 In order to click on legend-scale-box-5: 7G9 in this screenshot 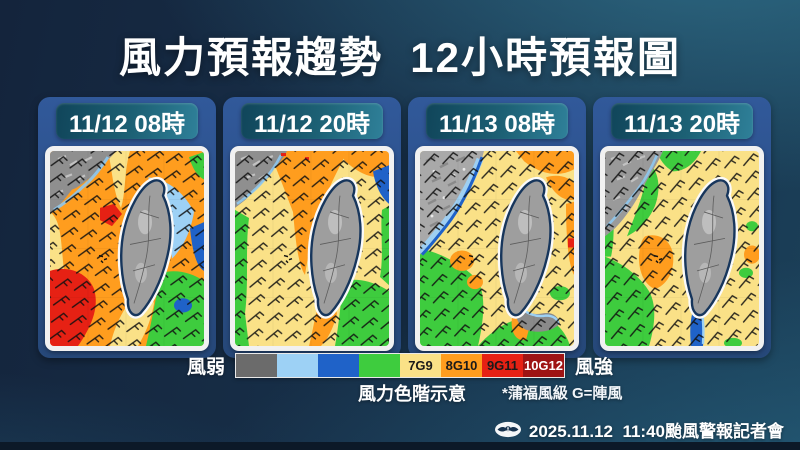, I will do `click(420, 365)`.